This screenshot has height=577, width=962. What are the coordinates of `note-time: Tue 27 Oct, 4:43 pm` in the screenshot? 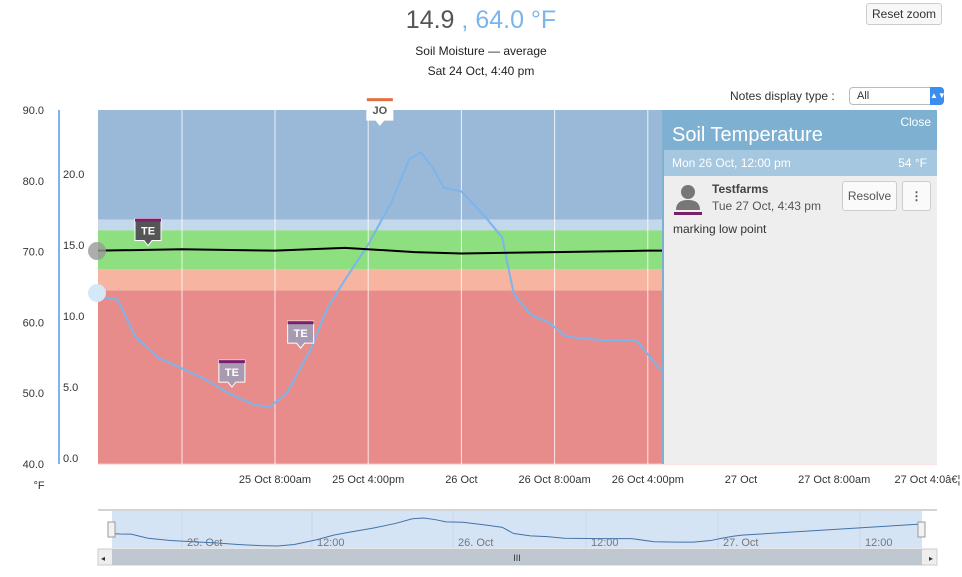 It's located at (766, 206).